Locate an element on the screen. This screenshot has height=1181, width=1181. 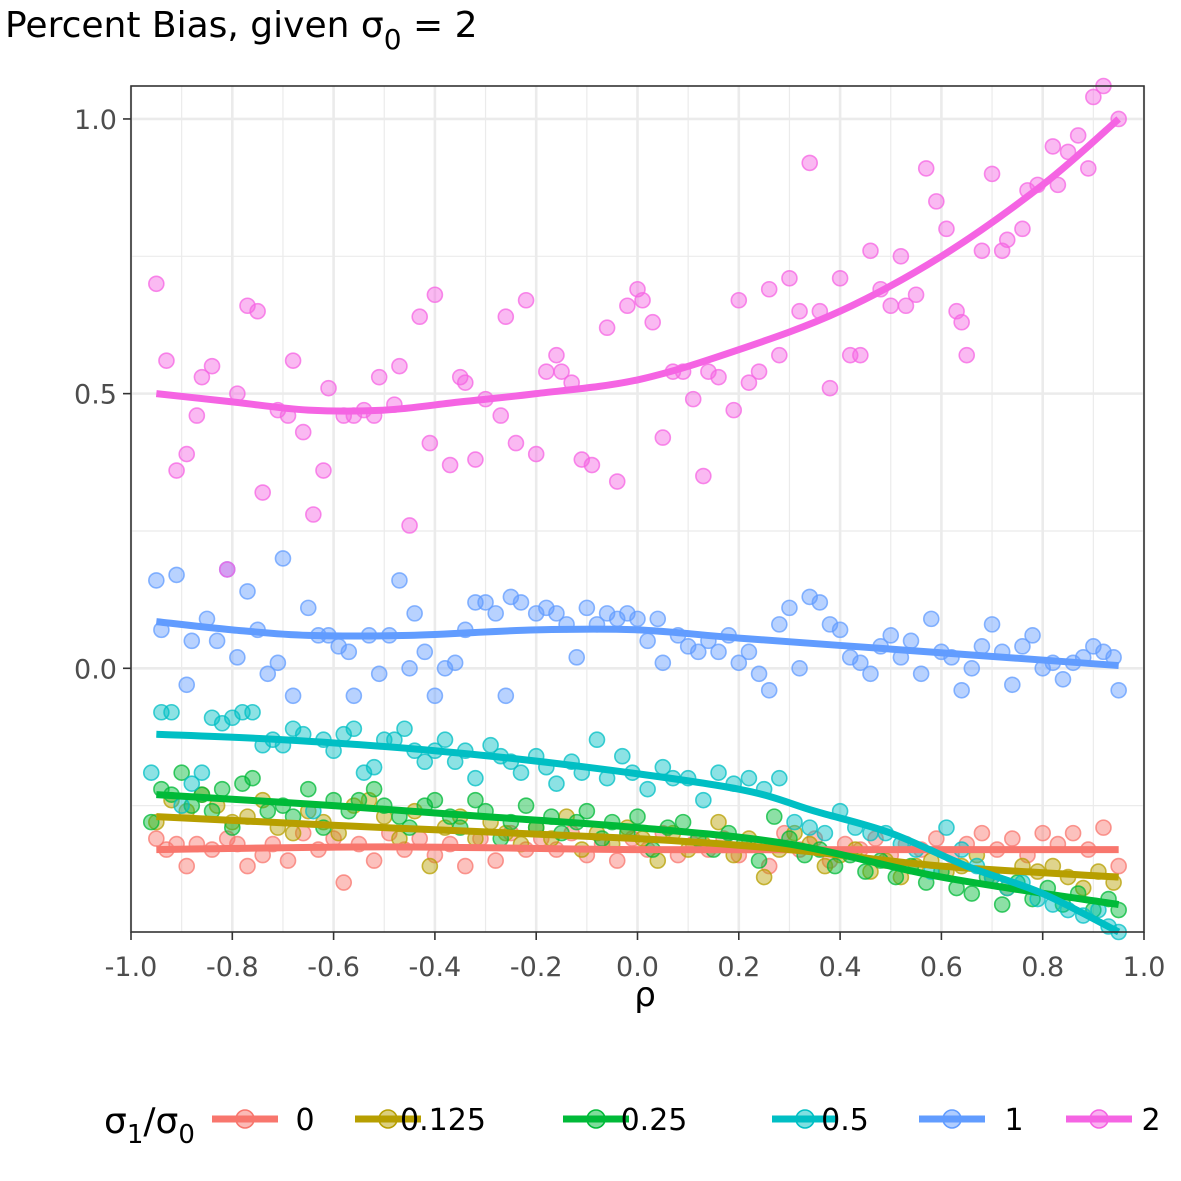
trend-line-0.125 is located at coordinates (637, 847).